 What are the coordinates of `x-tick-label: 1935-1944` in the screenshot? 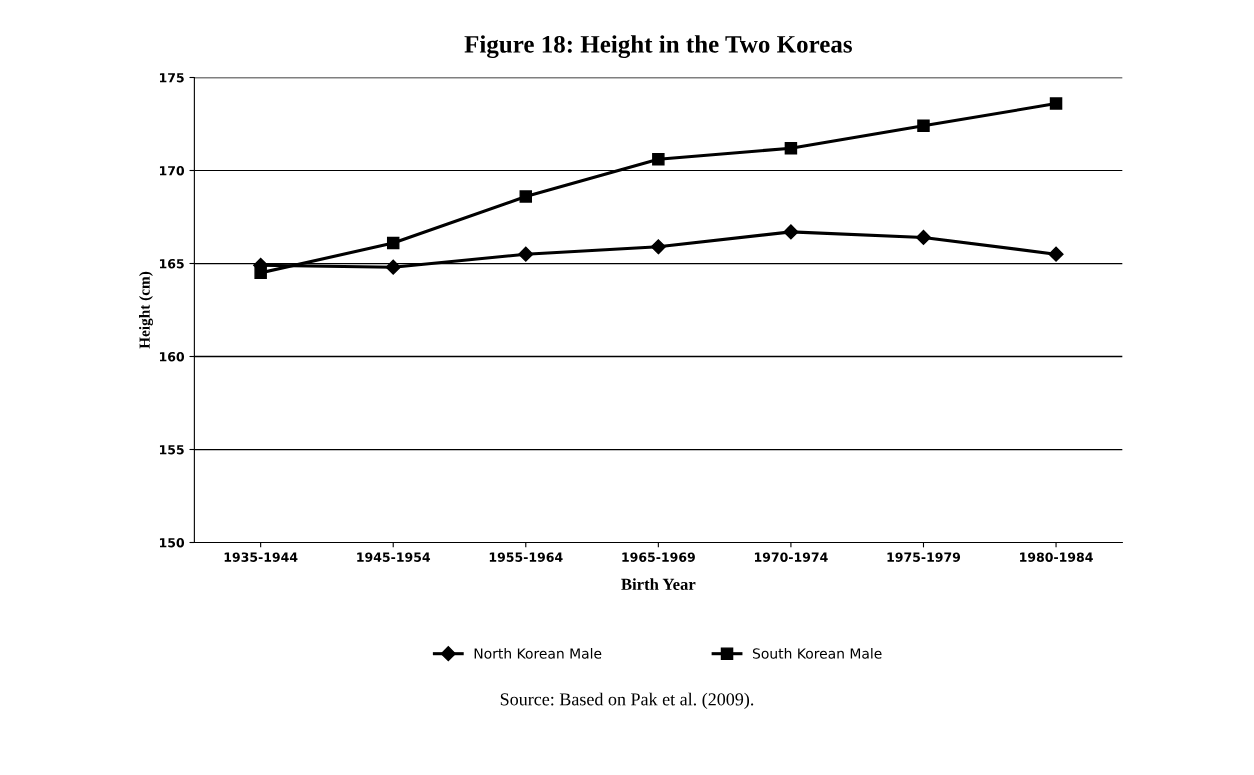 It's located at (261, 557).